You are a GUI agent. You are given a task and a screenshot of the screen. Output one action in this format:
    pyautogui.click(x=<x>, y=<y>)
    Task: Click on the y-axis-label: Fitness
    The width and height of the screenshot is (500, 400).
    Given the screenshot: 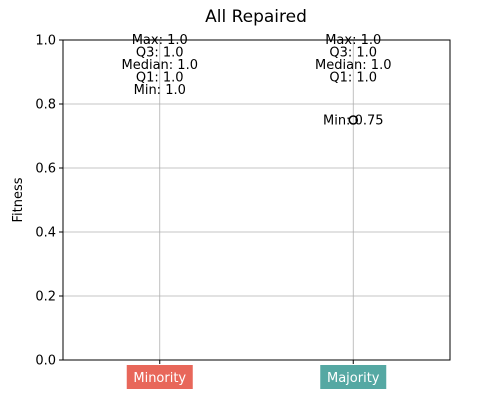 What is the action you would take?
    pyautogui.click(x=18, y=199)
    